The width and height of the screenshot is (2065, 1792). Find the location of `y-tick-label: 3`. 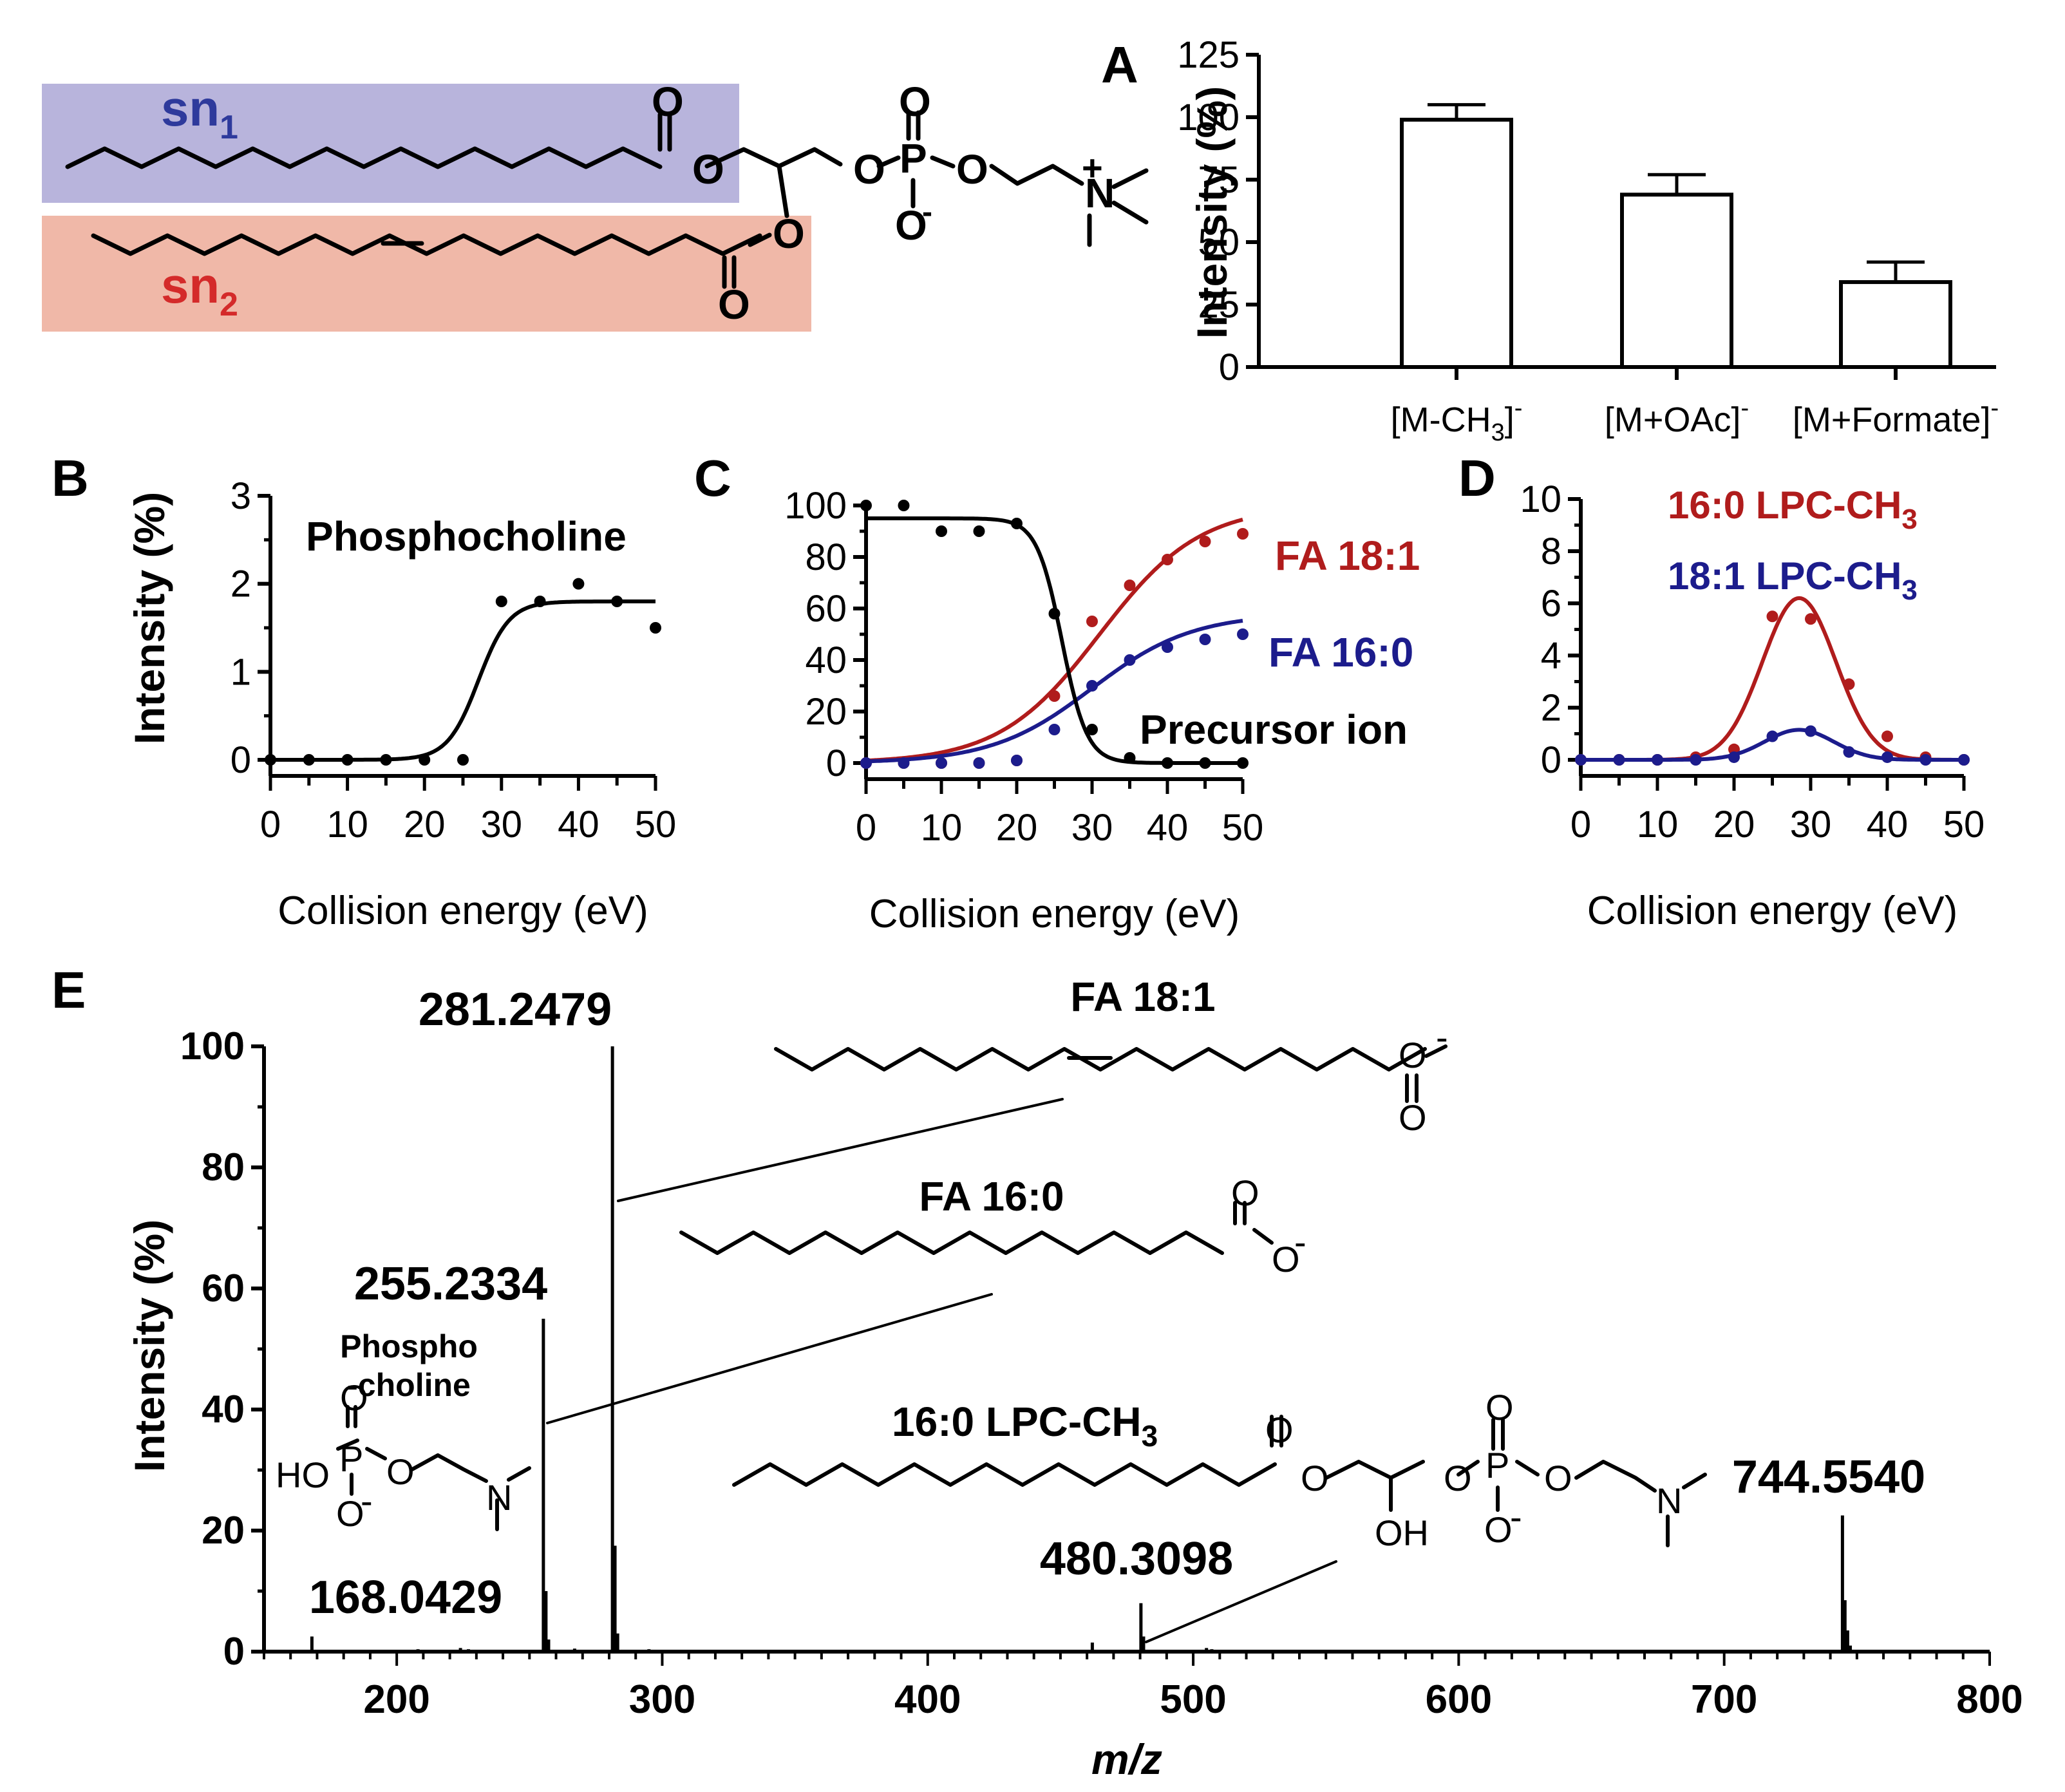

y-tick-label: 3 is located at coordinates (241, 496).